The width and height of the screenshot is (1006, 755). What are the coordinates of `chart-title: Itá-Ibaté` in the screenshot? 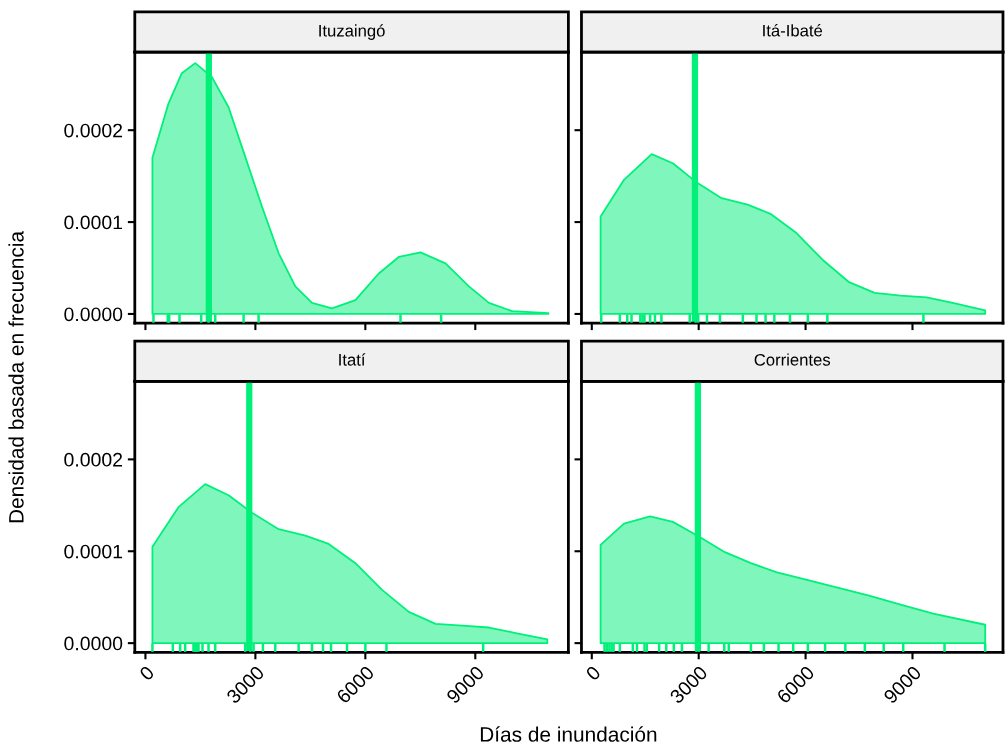 It's located at (793, 30).